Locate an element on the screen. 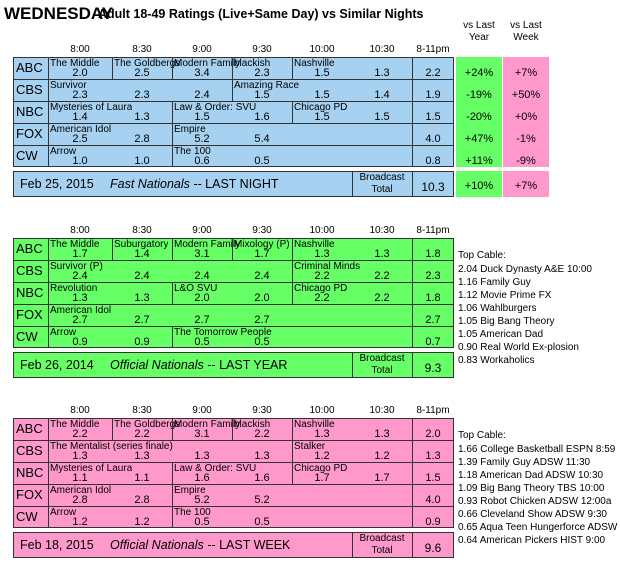  time-slot-header: 8:30 is located at coordinates (142, 230).